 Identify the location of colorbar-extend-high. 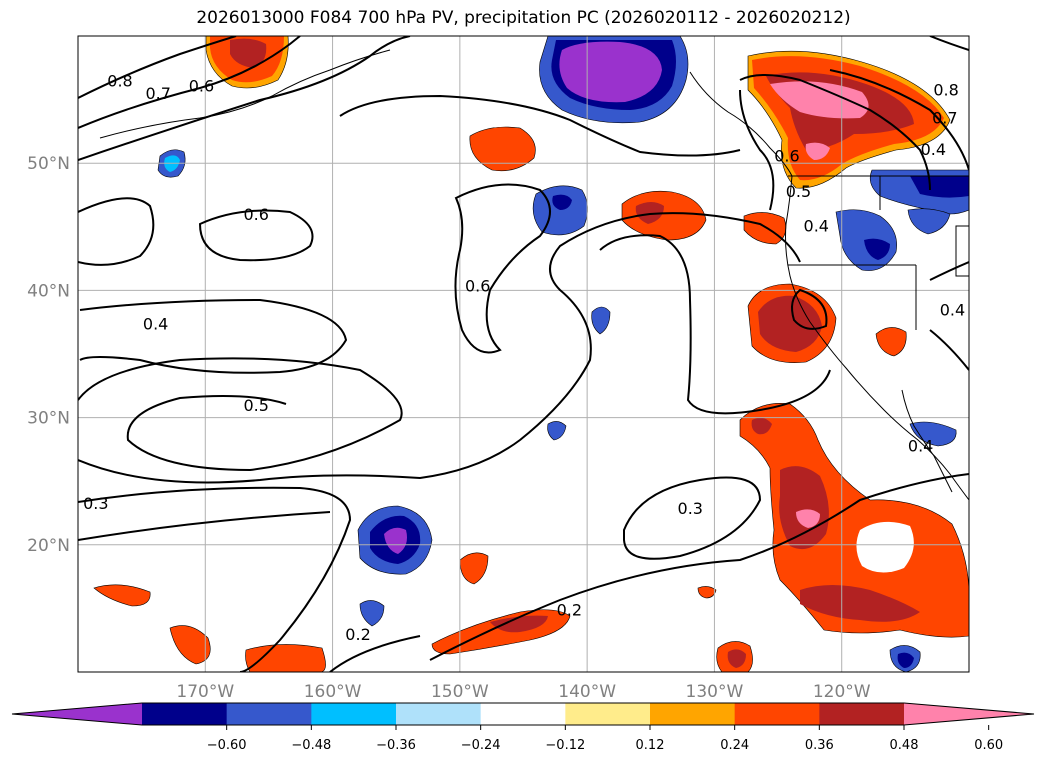
(969, 714).